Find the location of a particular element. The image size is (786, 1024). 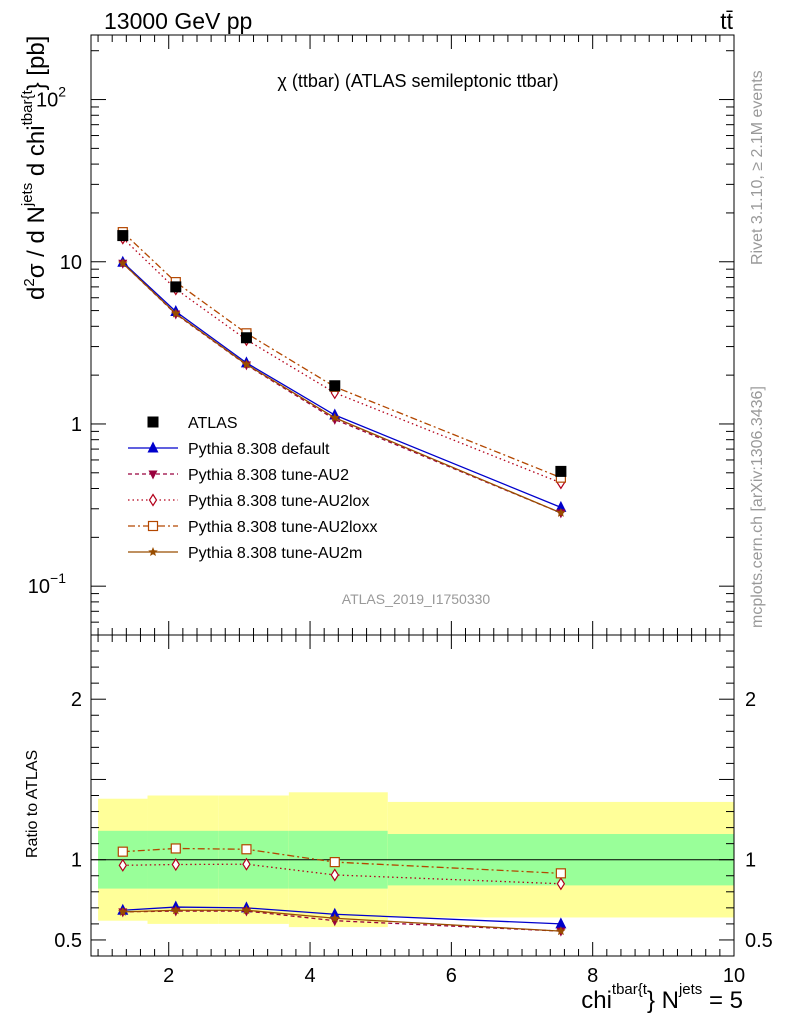

x-tick-label: 2 is located at coordinates (168, 976).